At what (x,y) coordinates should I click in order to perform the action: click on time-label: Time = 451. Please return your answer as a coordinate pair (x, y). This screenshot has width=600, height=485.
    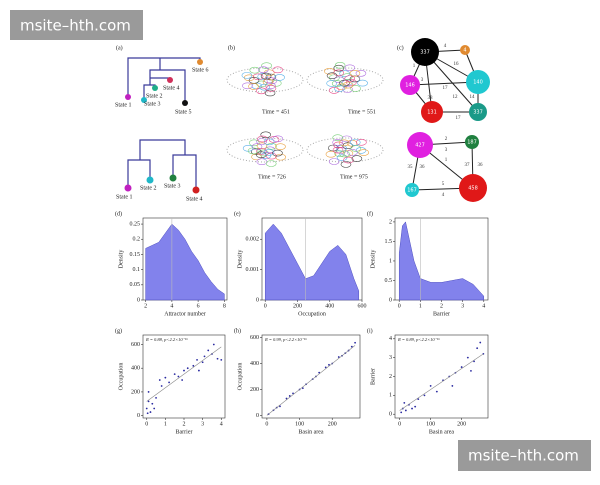
    Looking at the image, I should click on (276, 112).